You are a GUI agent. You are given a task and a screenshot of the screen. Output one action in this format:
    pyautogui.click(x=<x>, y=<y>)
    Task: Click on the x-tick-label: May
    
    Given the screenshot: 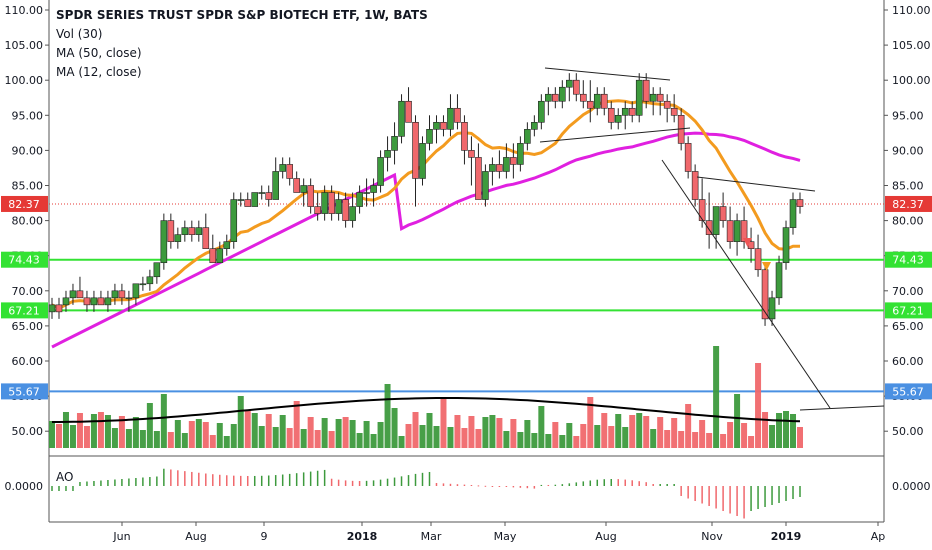 What is the action you would take?
    pyautogui.click(x=505, y=536)
    